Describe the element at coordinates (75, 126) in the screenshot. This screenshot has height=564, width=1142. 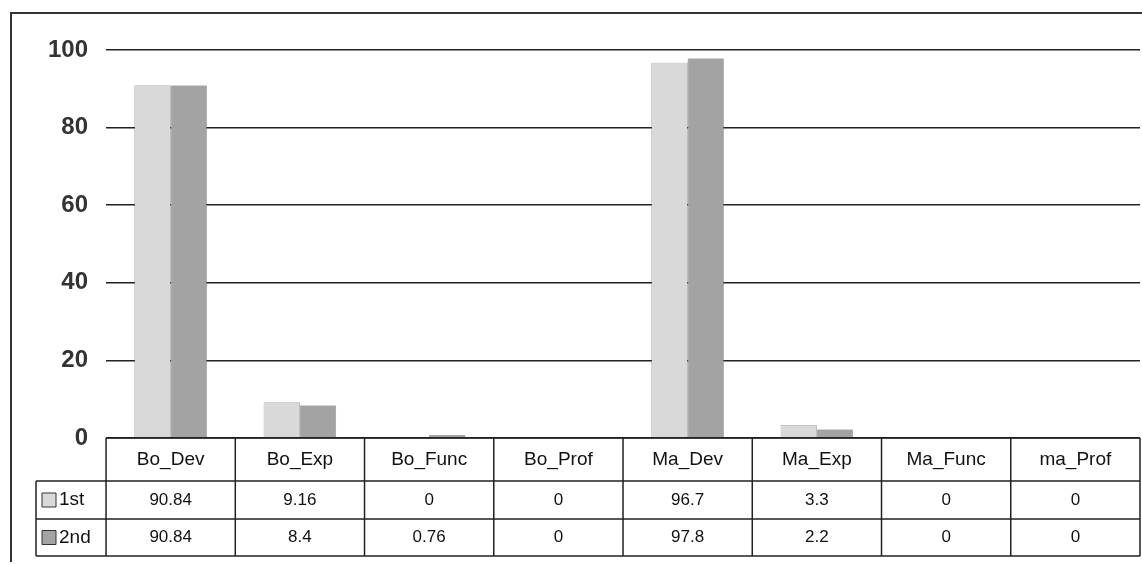
I see `y-tick-label: 80` at that location.